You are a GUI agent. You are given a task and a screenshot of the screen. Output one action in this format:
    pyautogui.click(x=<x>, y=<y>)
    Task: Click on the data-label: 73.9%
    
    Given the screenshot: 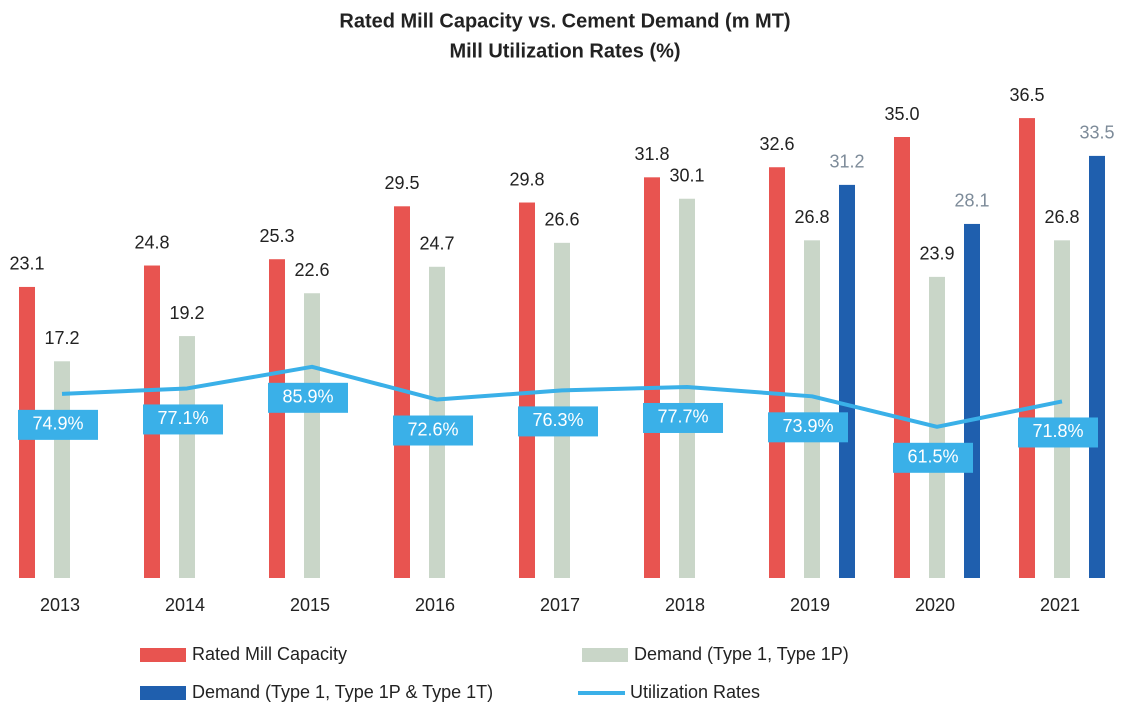 What is the action you would take?
    pyautogui.click(x=807, y=426)
    